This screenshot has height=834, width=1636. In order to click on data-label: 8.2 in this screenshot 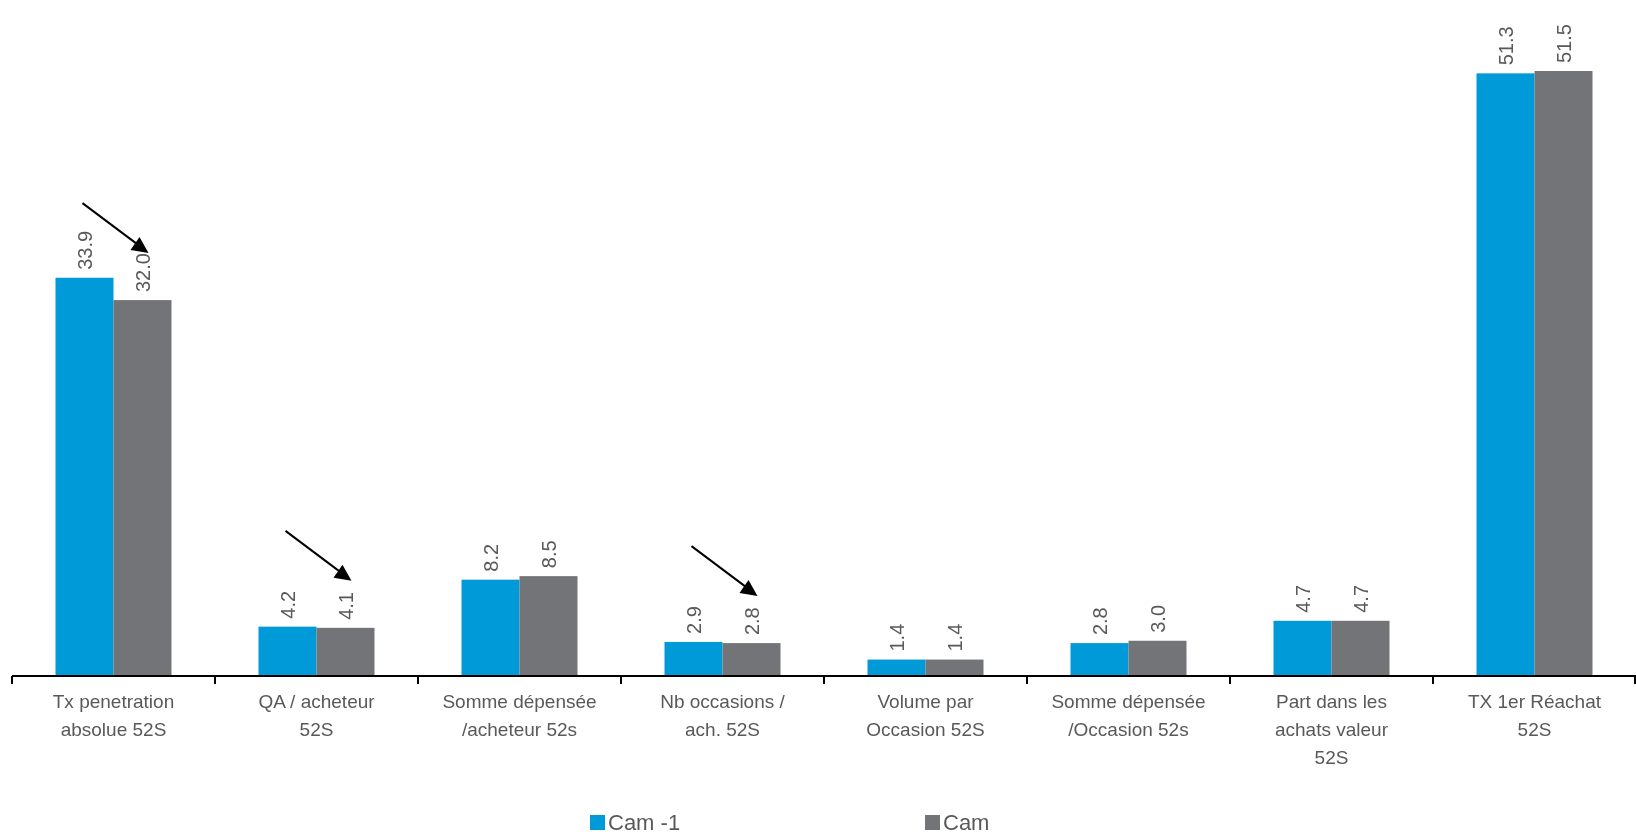, I will do `click(490, 557)`.